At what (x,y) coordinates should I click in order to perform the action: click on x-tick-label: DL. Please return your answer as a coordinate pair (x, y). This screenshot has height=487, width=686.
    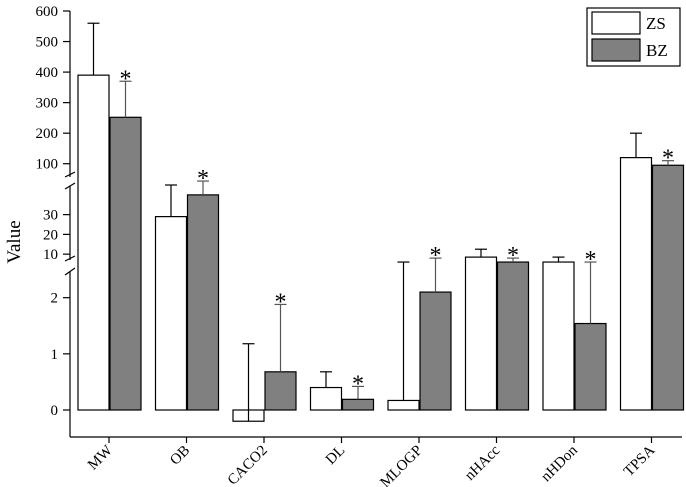
    Looking at the image, I should click on (335, 455).